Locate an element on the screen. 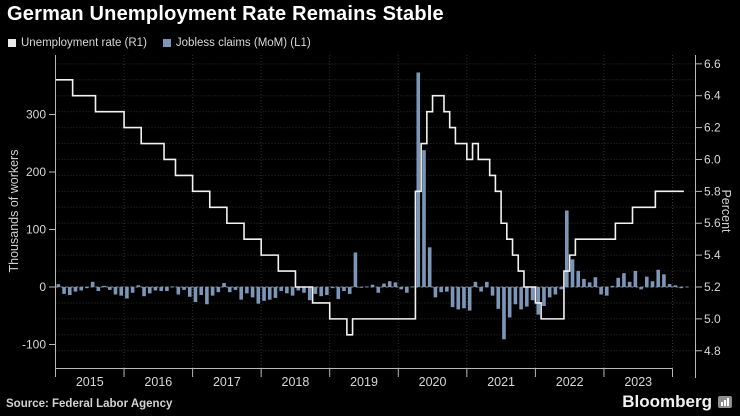 This screenshot has width=740, height=416. svg-text: 0 is located at coordinates (42, 287).